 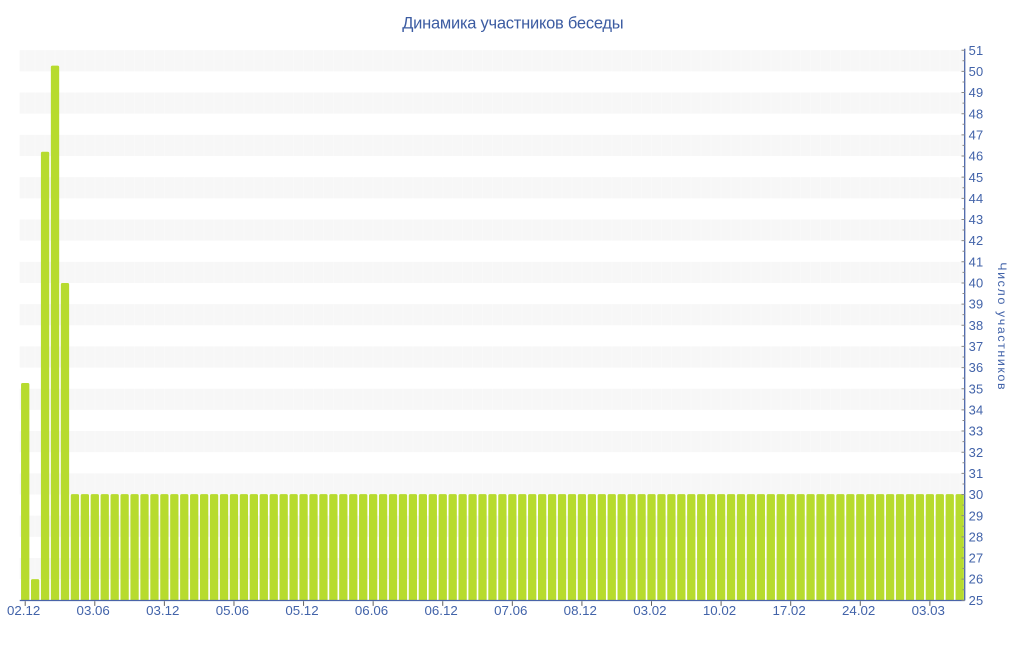 What do you see at coordinates (976, 177) in the screenshot?
I see `svg-text: 45` at bounding box center [976, 177].